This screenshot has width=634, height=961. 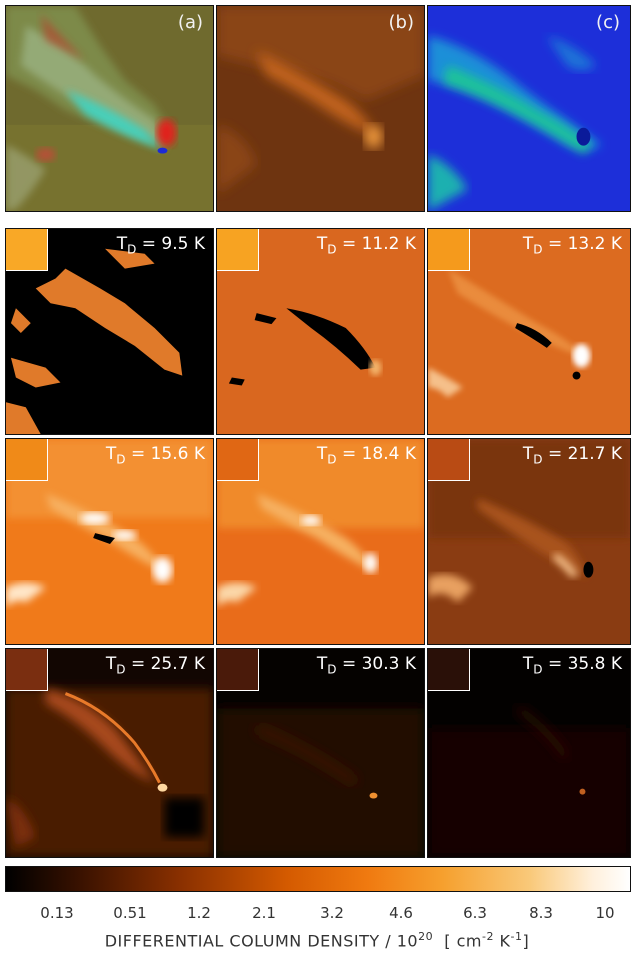 I want to click on temp-label-8: TD = 30.3 K, so click(x=366, y=665).